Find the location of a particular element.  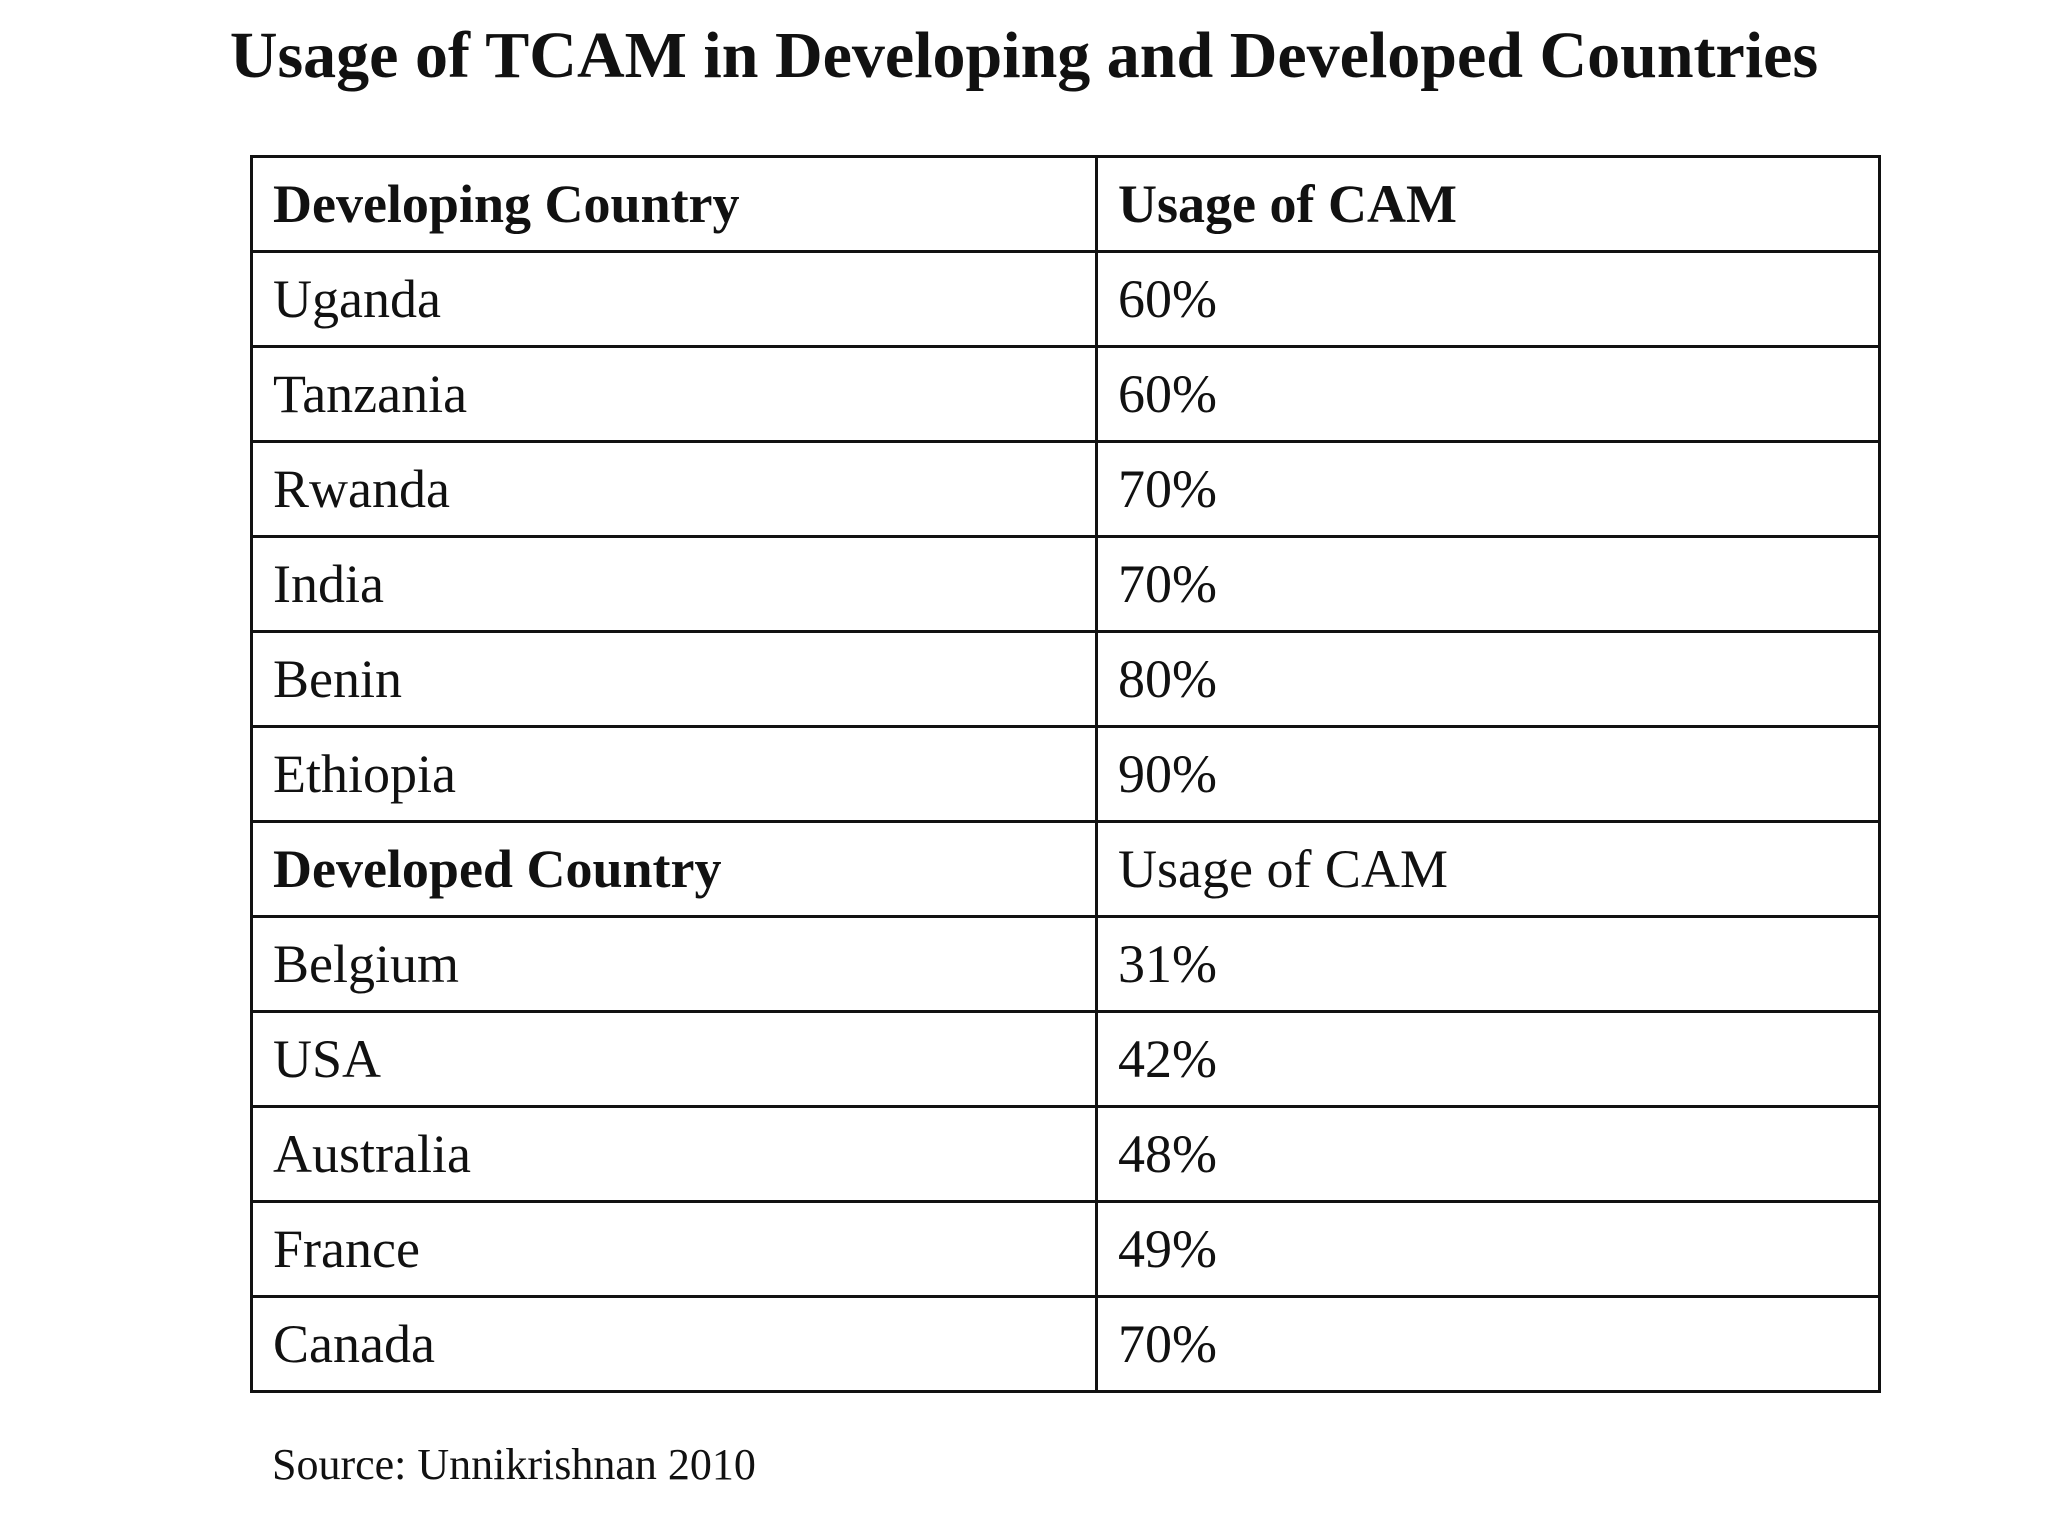

country-cell: France is located at coordinates (674, 1249).